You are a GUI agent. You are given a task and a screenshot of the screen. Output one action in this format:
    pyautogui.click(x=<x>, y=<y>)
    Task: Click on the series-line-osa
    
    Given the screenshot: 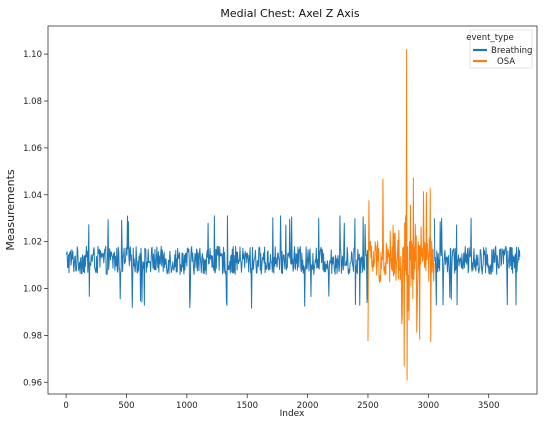 What is the action you would take?
    pyautogui.click(x=401, y=214)
    